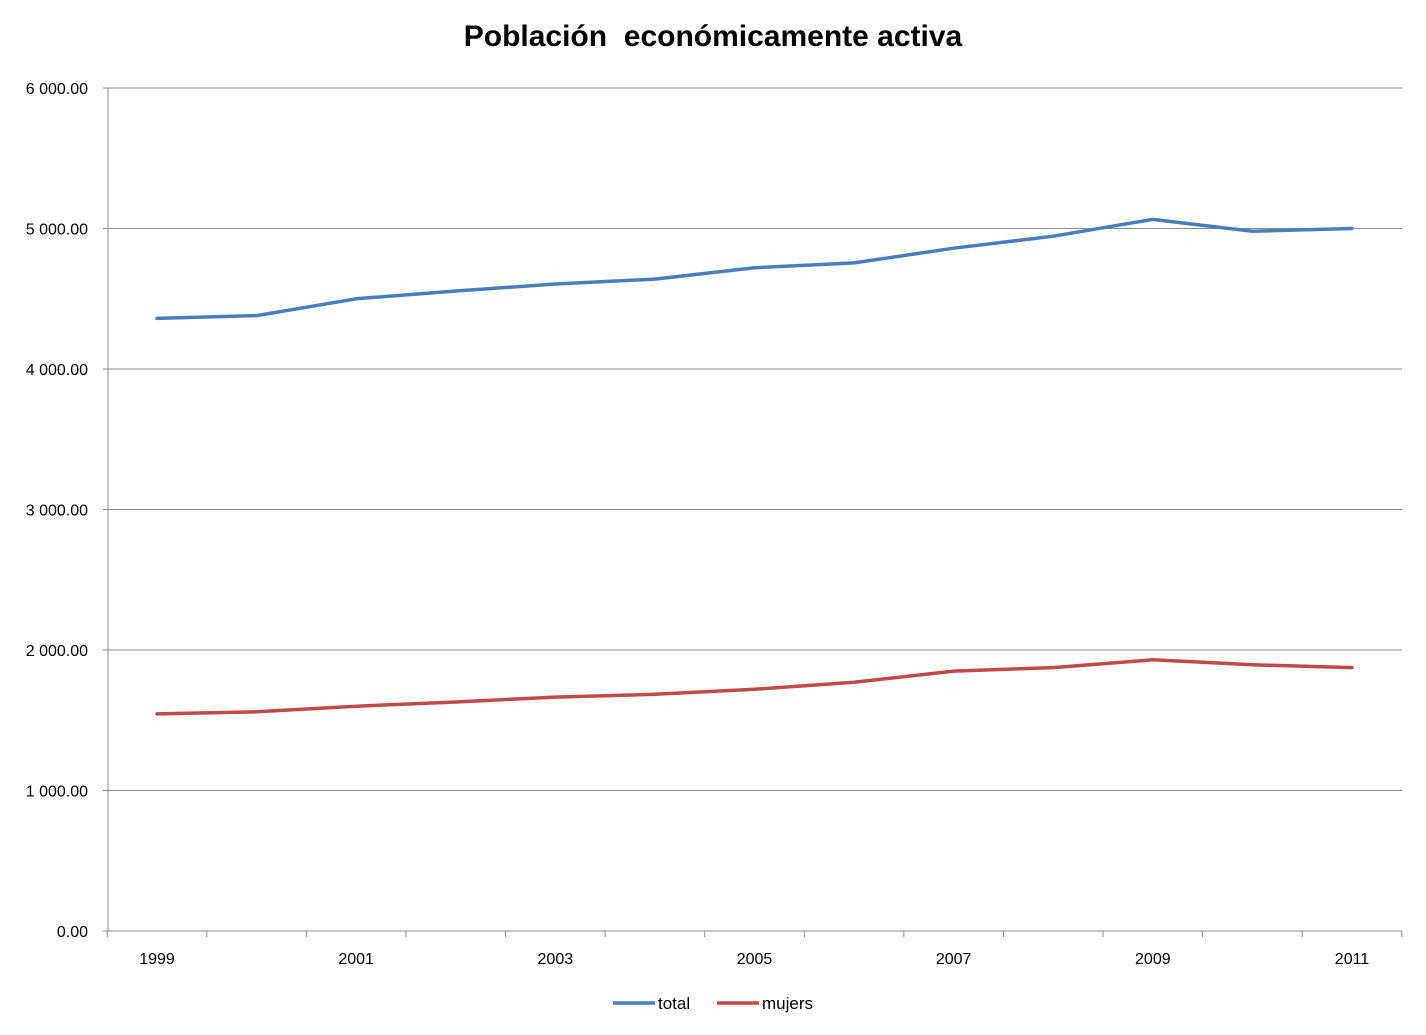 This screenshot has width=1426, height=1035. I want to click on x-axis-tick-labels: 1999 2001 2003 2005 2007 2009 2011, so click(754, 959).